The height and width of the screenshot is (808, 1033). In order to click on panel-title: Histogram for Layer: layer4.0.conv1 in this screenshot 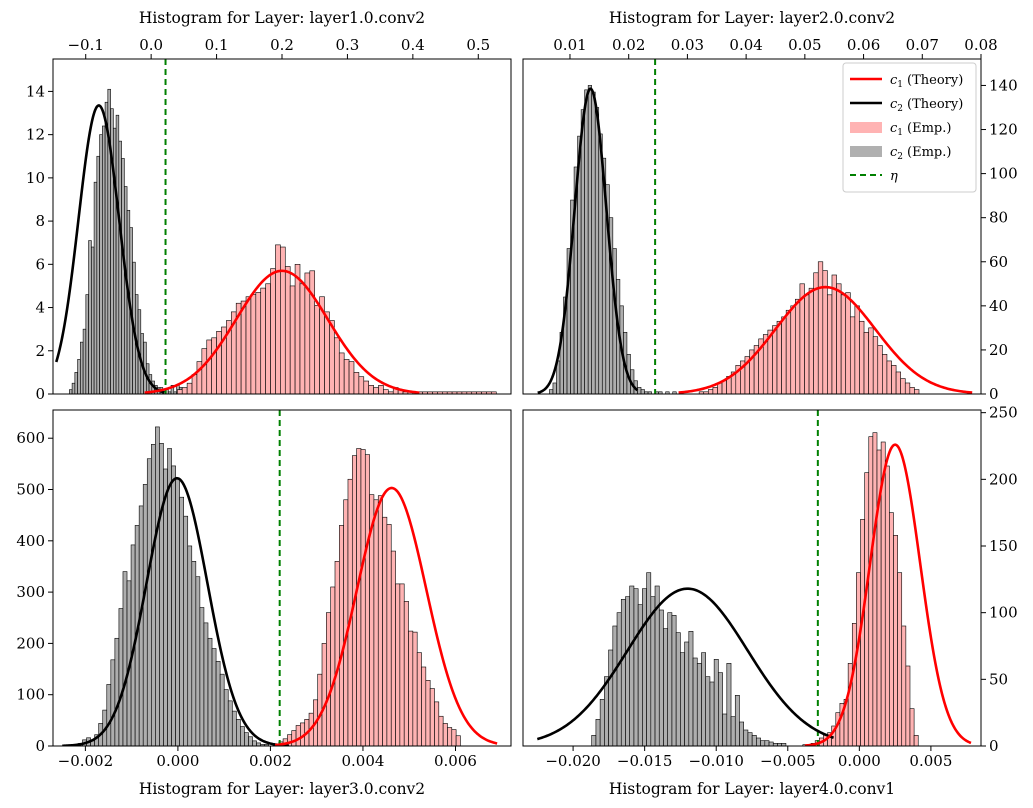, I will do `click(752, 789)`.